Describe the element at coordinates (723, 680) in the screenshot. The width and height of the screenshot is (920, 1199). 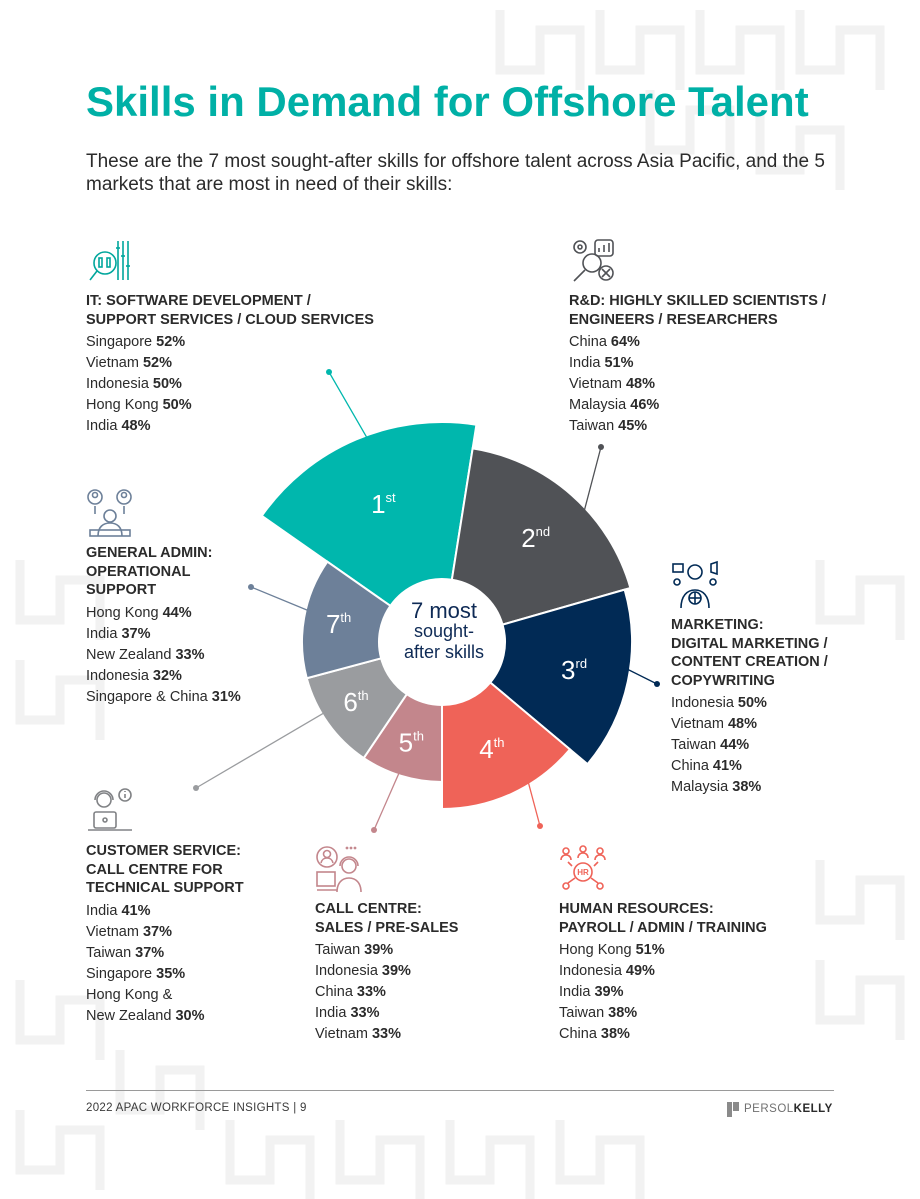
I see `skill-heading-line: COPYWRITING` at that location.